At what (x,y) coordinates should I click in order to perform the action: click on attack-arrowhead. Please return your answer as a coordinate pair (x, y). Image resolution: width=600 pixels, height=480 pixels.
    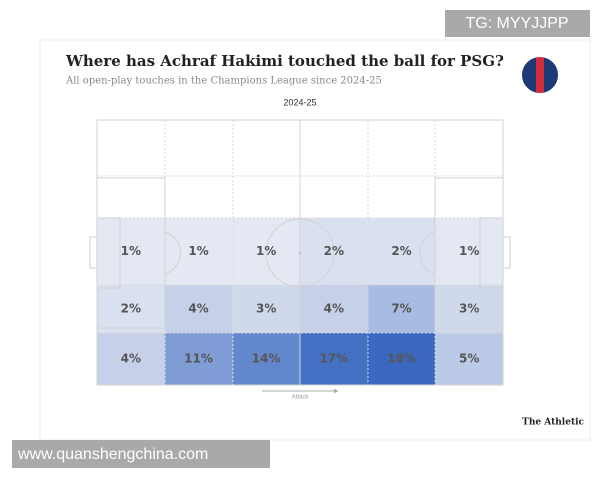
    Looking at the image, I should click on (336, 391).